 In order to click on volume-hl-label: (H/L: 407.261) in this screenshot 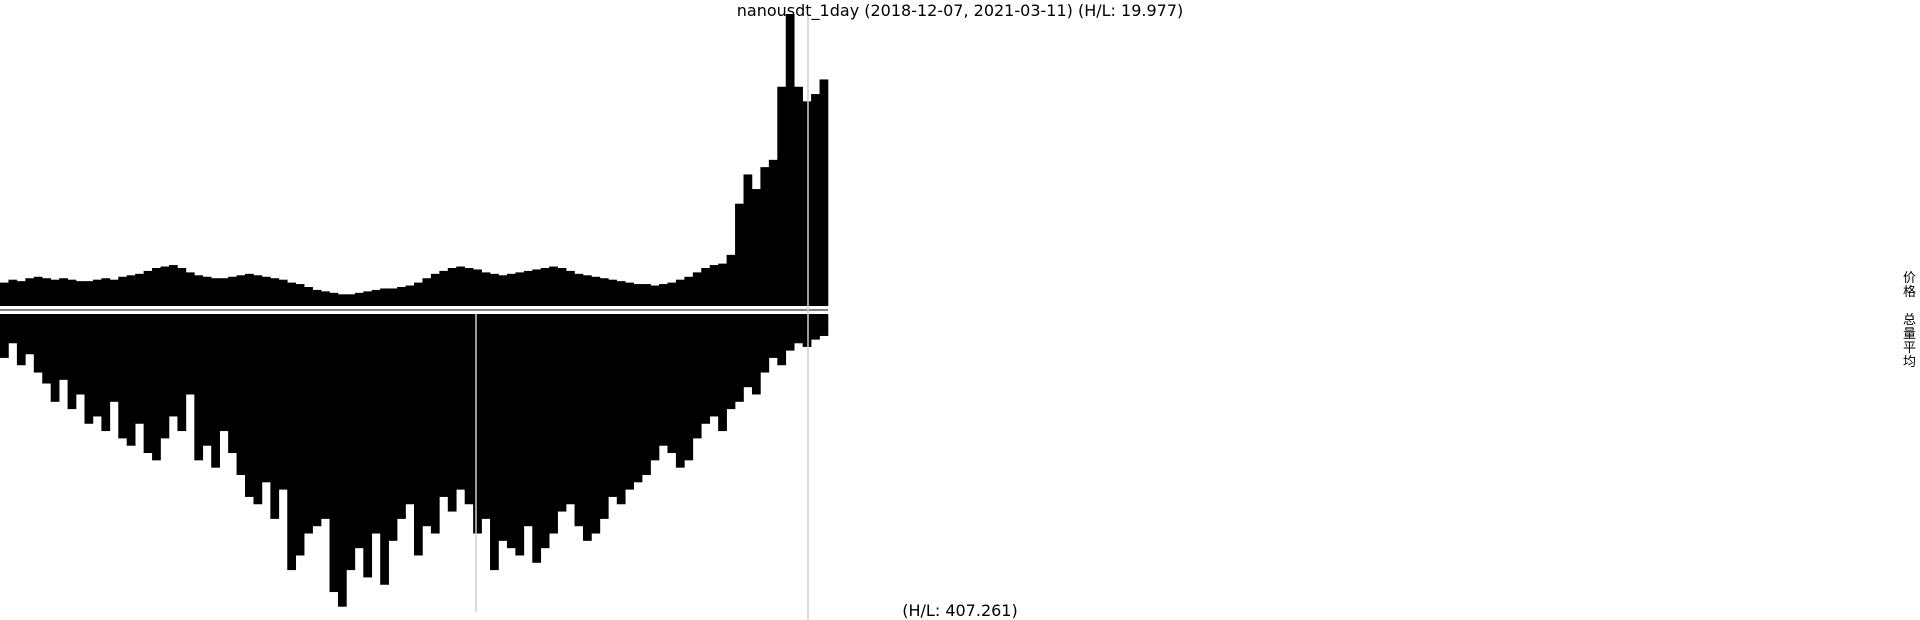, I will do `click(960, 610)`.